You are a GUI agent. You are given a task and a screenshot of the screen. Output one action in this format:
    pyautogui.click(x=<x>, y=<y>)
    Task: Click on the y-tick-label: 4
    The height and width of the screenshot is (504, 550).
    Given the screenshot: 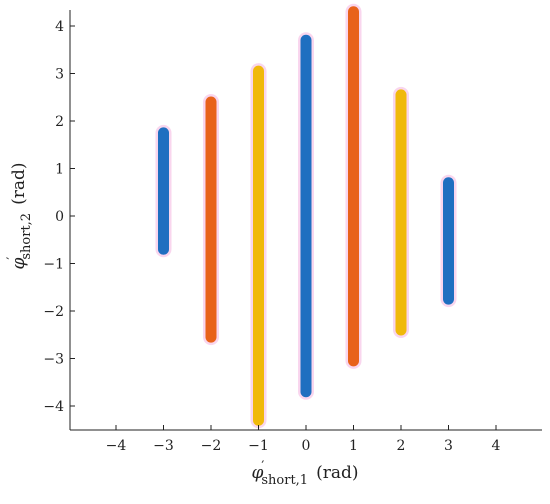 What is the action you would take?
    pyautogui.click(x=59, y=27)
    